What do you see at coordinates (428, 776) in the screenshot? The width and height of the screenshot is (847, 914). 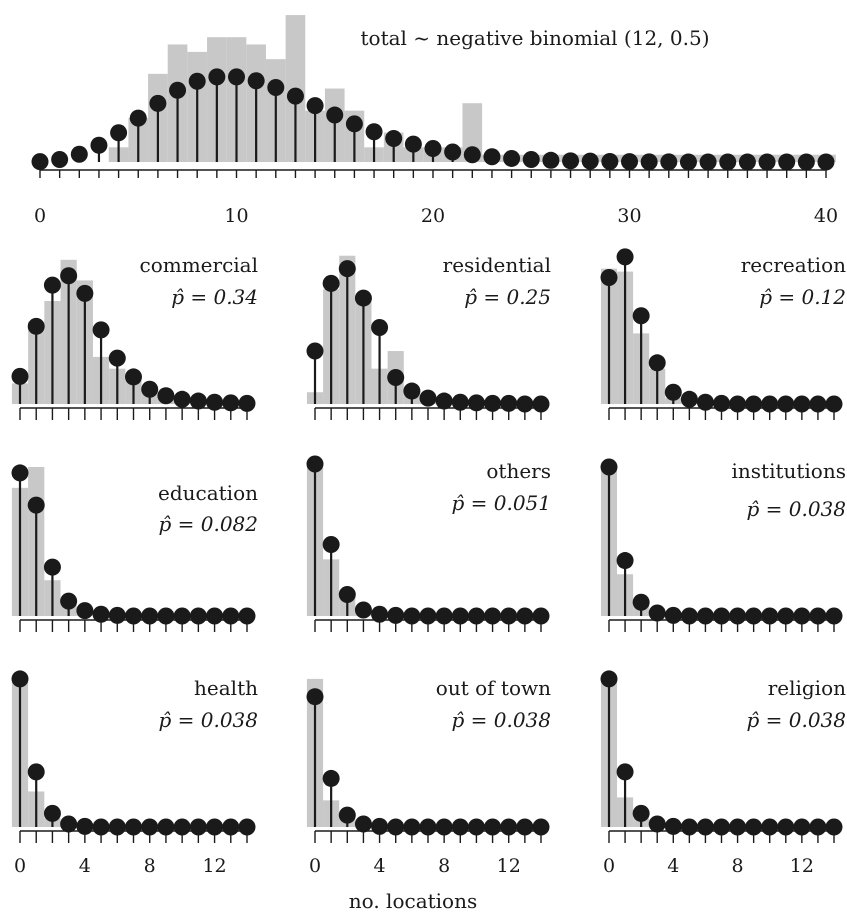 I see `chart-panel-out-of-town: 0 4 8 12 out of town p̂ = 0.038` at bounding box center [428, 776].